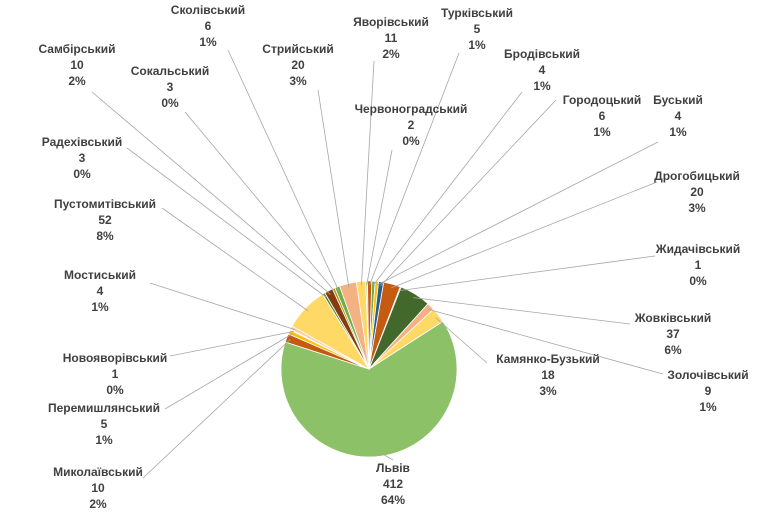 This screenshot has width=757, height=518. I want to click on pie-slices, so click(369, 369).